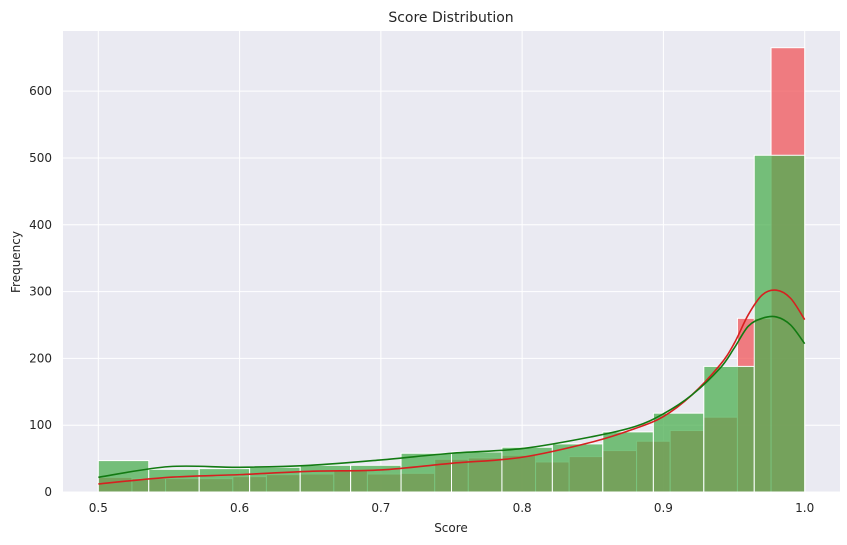 The image size is (847, 545). Describe the element at coordinates (804, 508) in the screenshot. I see `x-tick-label: 1.0` at that location.